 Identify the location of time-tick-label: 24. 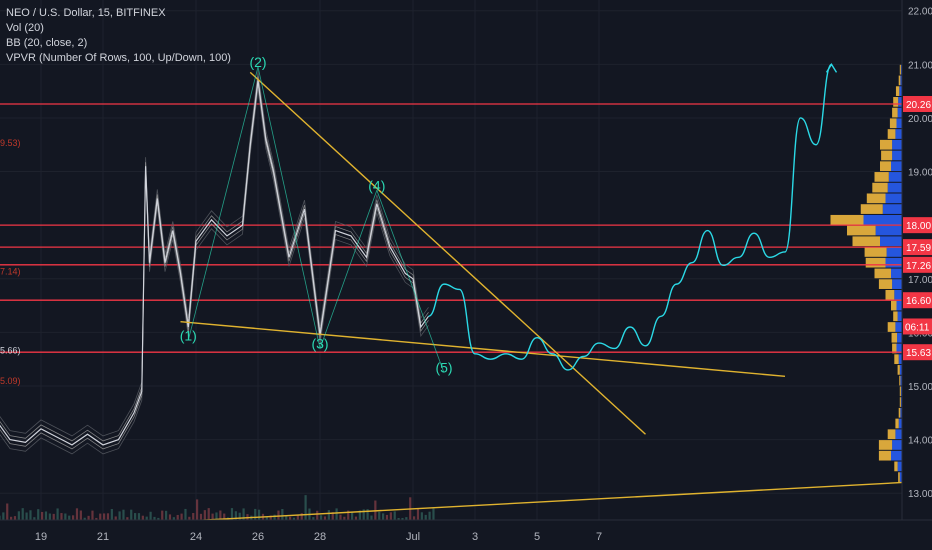
(196, 537).